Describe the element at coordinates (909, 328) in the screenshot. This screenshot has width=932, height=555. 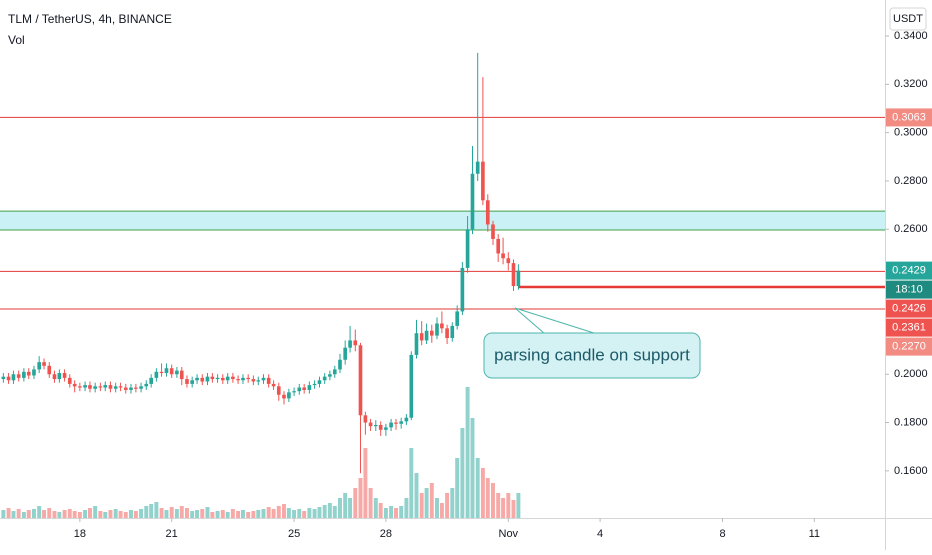
I see `price-label: 0.2361` at that location.